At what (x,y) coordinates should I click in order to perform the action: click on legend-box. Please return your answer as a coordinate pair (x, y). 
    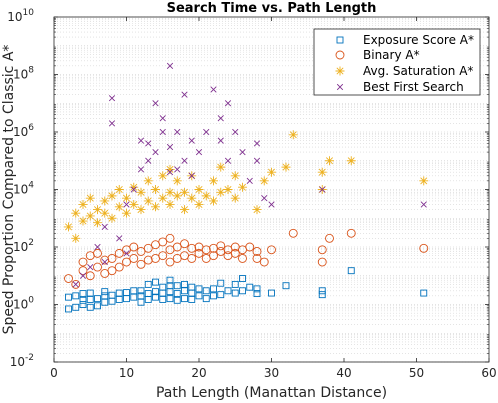
    Looking at the image, I should click on (397, 62).